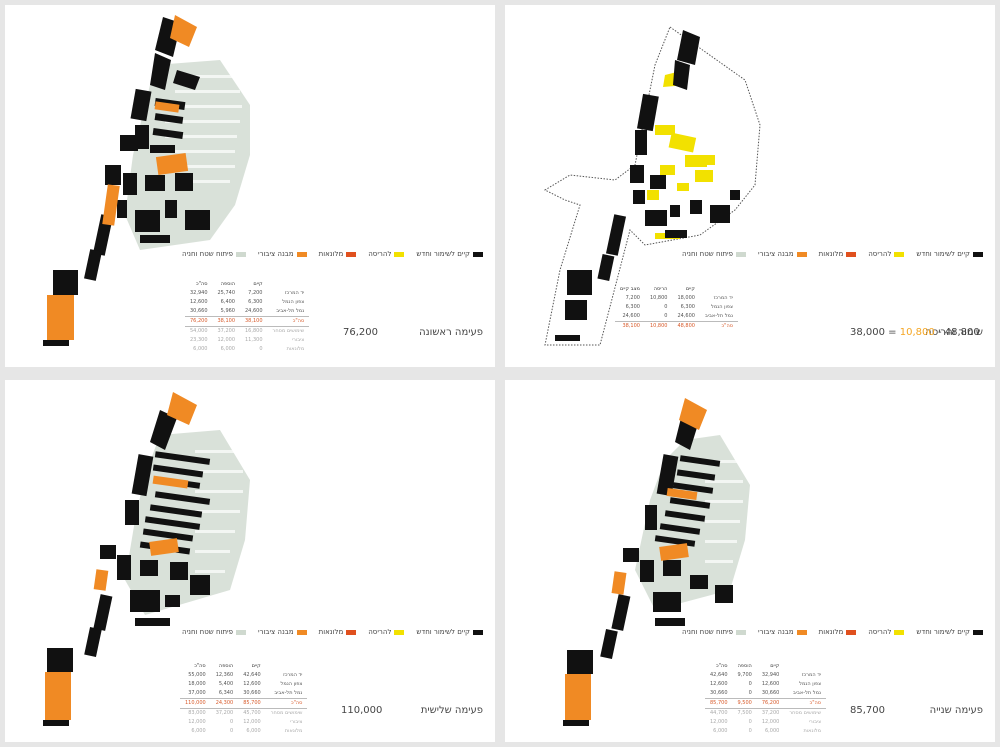 The image size is (1000, 747). I want to click on table-row: נמל תל-אביב 30,660 6,340 37,000, so click(245, 693).